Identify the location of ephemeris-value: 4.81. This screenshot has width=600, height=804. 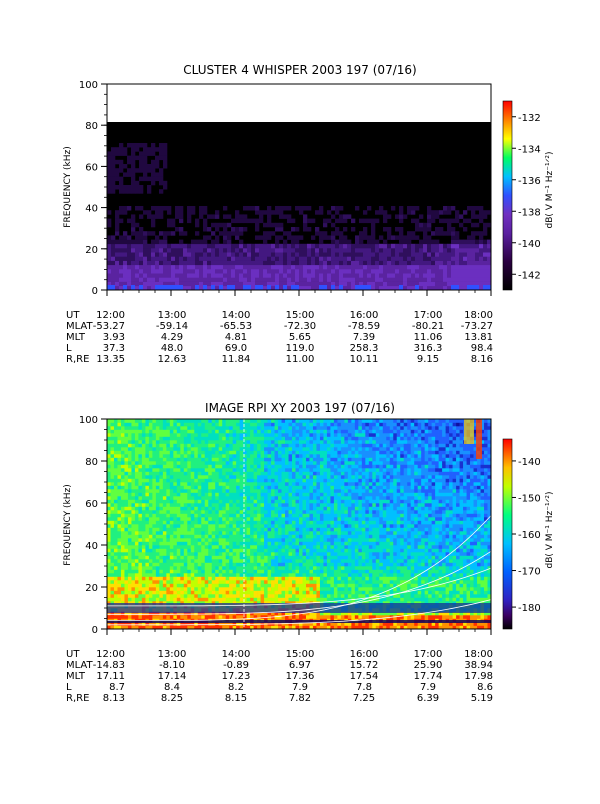
(236, 337).